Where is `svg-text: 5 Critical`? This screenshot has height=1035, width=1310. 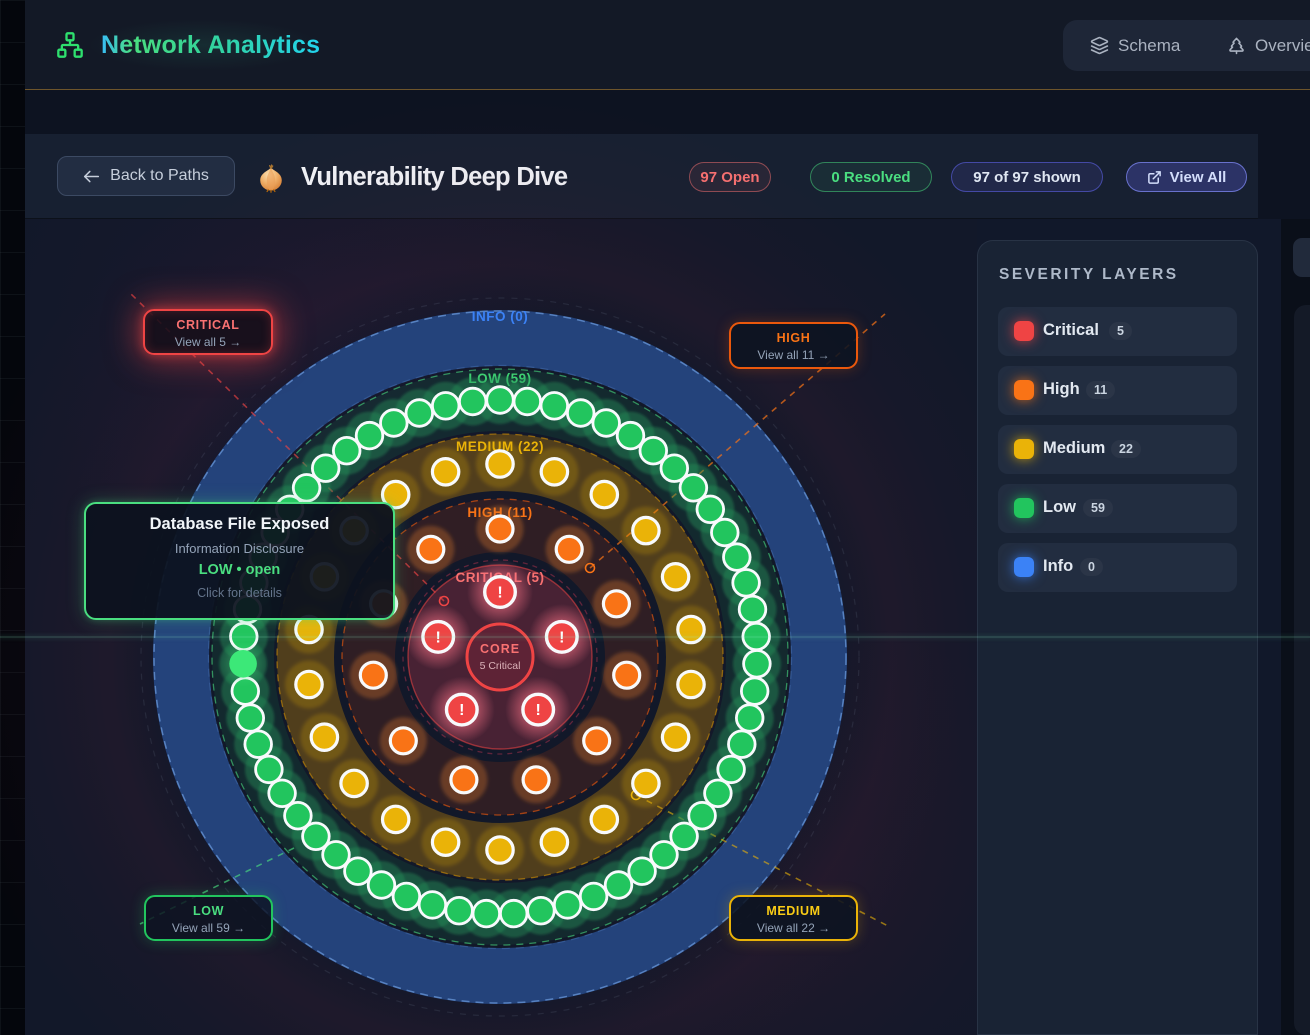
svg-text: 5 Critical is located at coordinates (500, 666).